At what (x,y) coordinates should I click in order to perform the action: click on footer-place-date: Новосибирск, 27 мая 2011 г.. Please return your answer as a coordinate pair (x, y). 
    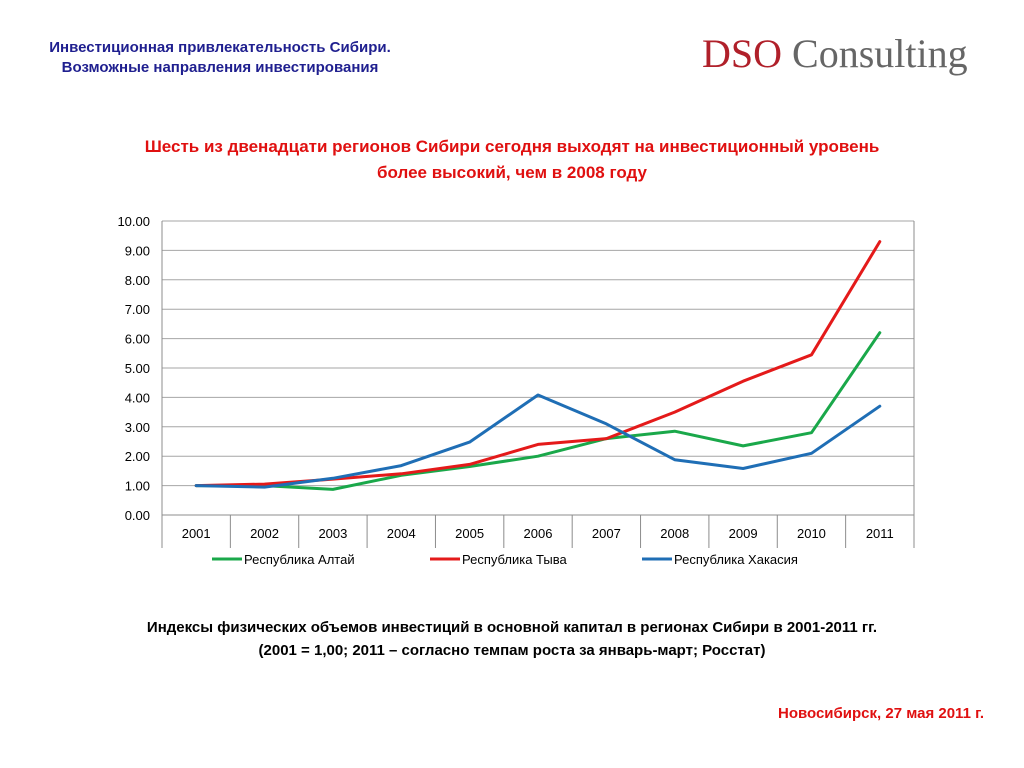
    Looking at the image, I should click on (880, 713).